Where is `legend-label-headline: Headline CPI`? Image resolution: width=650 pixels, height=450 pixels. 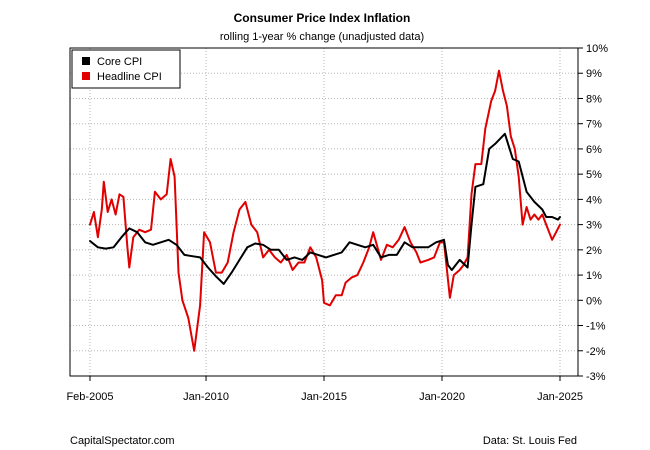 legend-label-headline: Headline CPI is located at coordinates (129, 77).